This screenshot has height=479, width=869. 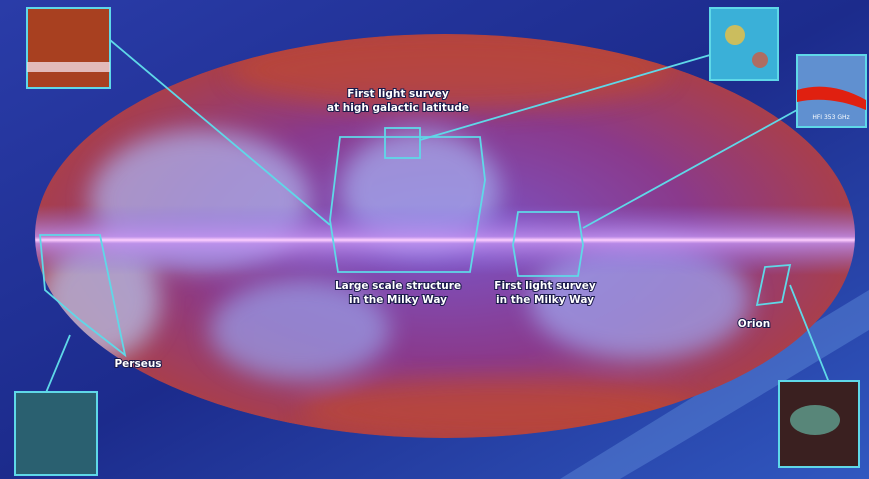 What do you see at coordinates (398, 286) in the screenshot?
I see `annotation-label: Large scale structure` at bounding box center [398, 286].